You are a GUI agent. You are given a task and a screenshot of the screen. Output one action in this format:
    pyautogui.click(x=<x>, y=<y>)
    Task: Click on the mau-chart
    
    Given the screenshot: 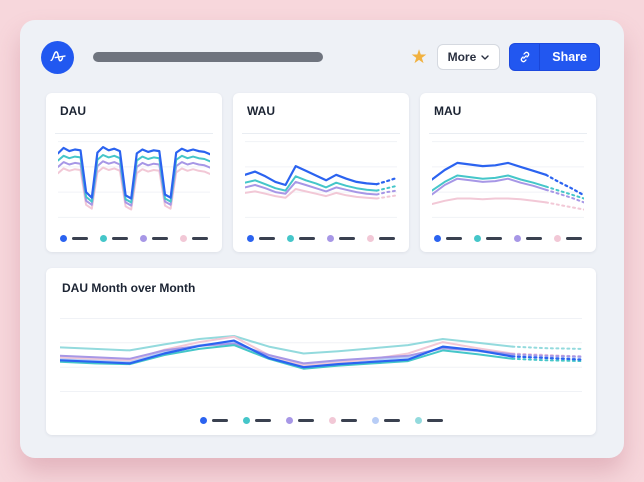 What is the action you would take?
    pyautogui.click(x=508, y=179)
    